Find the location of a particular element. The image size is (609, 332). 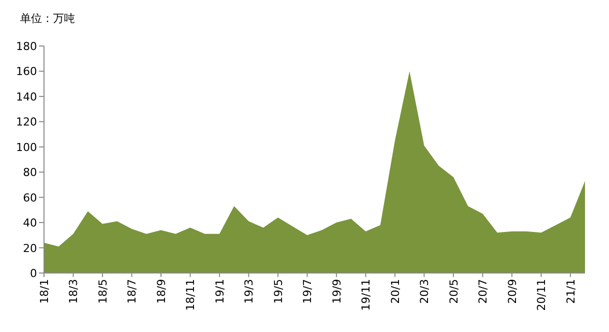

ytick: 120 is located at coordinates (26, 122).